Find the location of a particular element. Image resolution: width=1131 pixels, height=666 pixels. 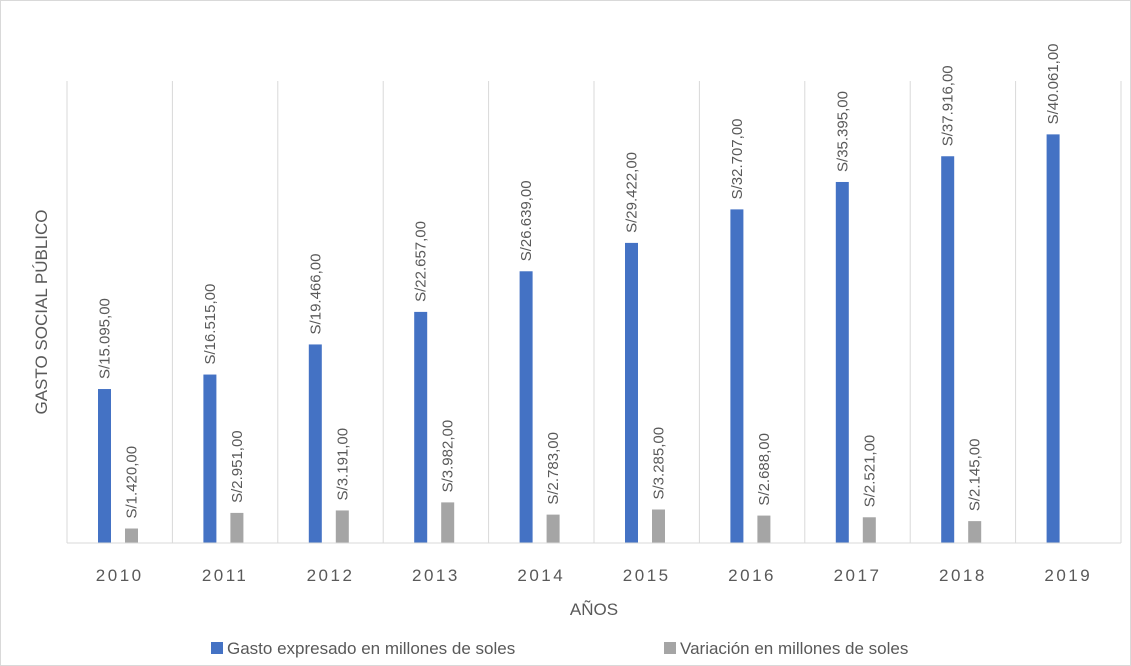

bar-gasto-2014 is located at coordinates (526, 407).